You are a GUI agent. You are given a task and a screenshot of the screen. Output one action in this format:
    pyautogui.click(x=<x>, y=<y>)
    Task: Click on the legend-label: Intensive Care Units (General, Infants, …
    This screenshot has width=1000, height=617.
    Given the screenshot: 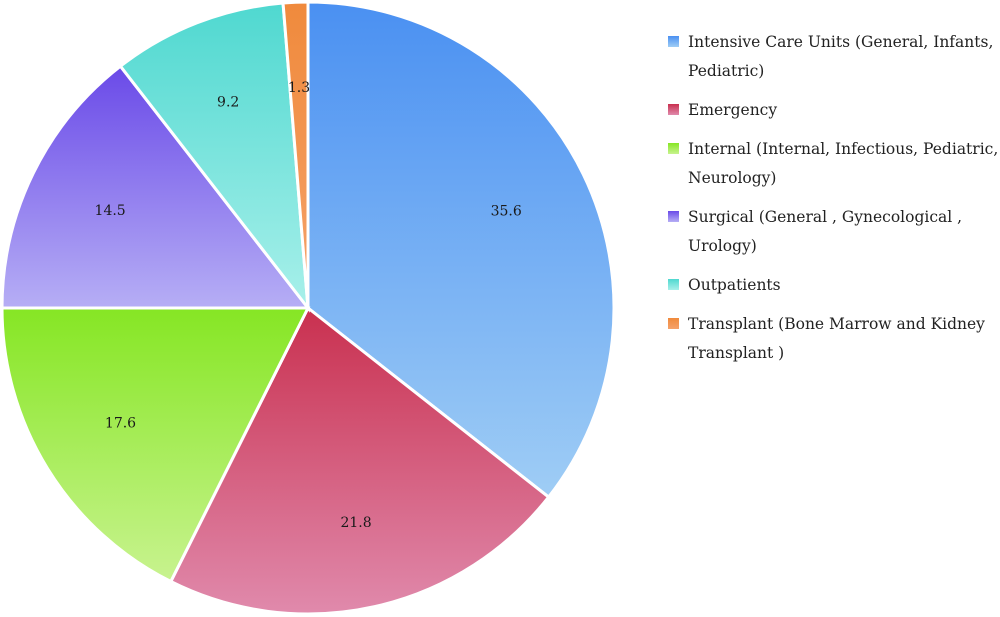 What is the action you would take?
    pyautogui.click(x=841, y=56)
    